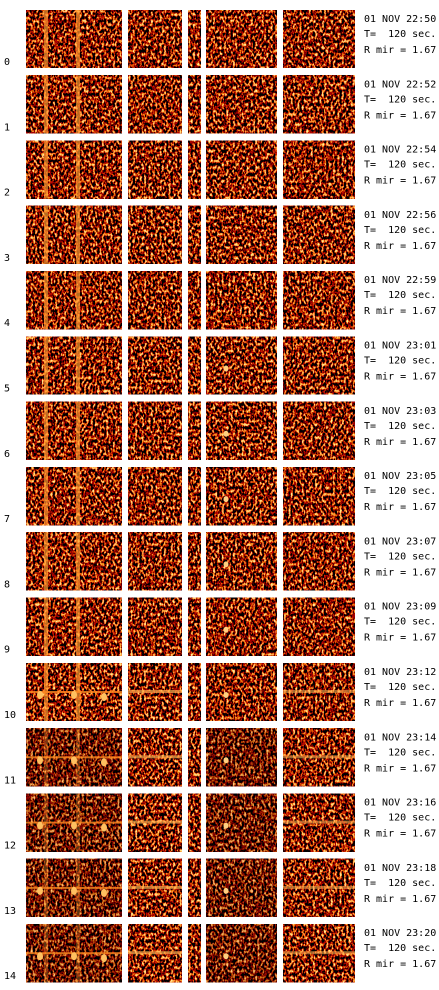  Describe the element at coordinates (400, 607) in the screenshot. I see `timestamp: 01 NOV 23:09` at that location.